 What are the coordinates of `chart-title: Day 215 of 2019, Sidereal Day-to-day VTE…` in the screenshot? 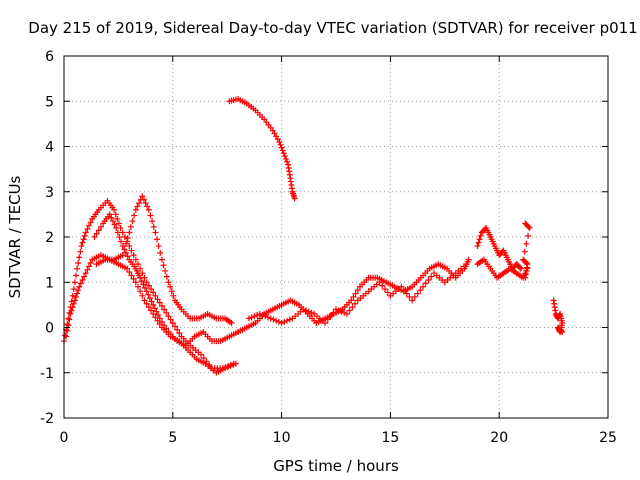 It's located at (332, 28).